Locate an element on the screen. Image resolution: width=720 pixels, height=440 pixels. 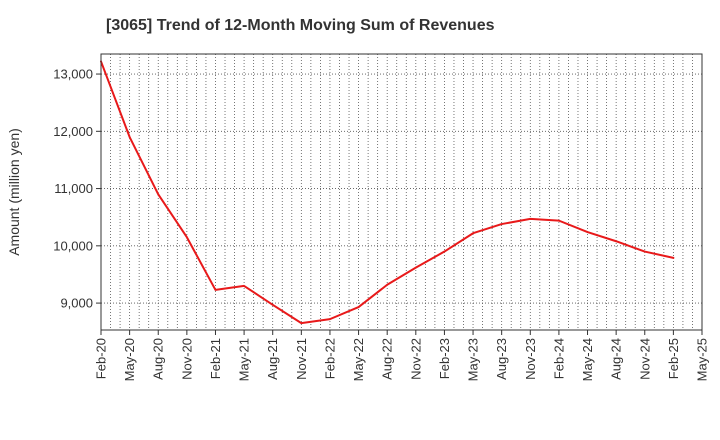
x-tick-label: May-22 is located at coordinates (358, 359).